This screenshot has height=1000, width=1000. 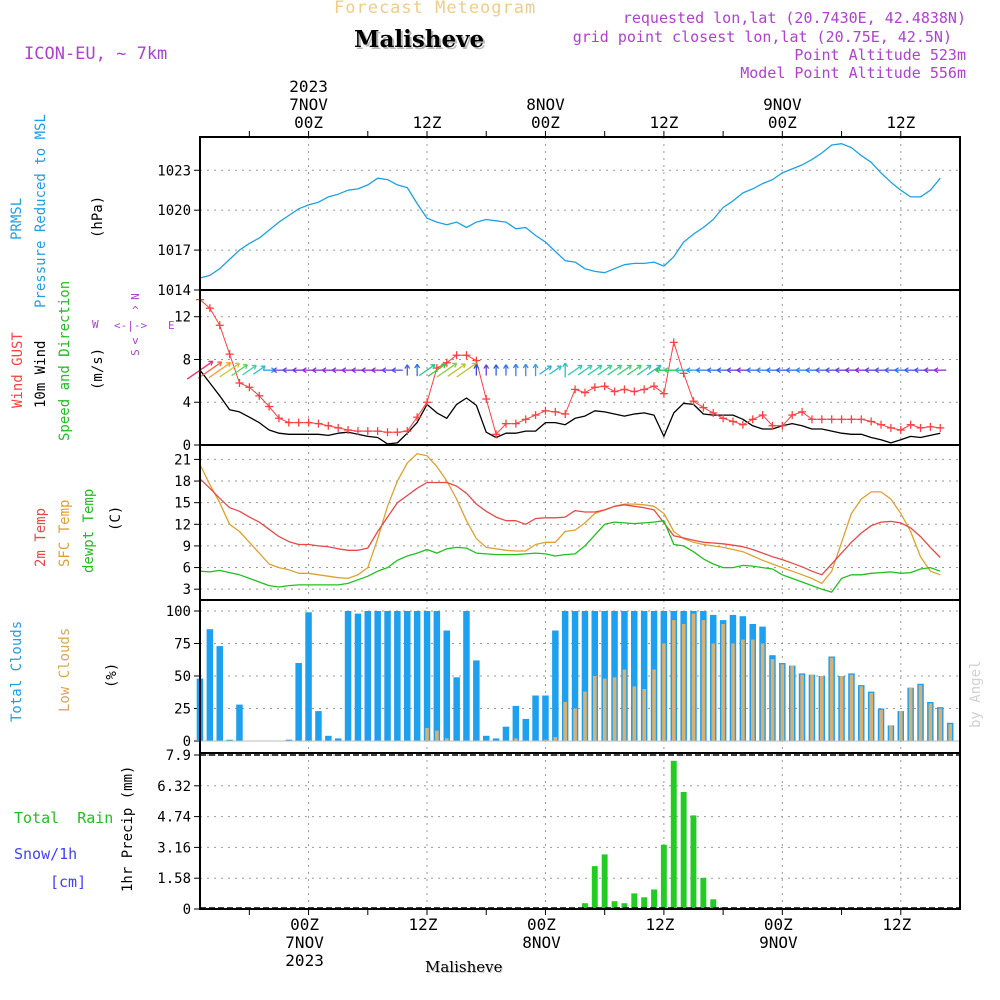 I want to click on time-label-top: 12Z, so click(x=900, y=122).